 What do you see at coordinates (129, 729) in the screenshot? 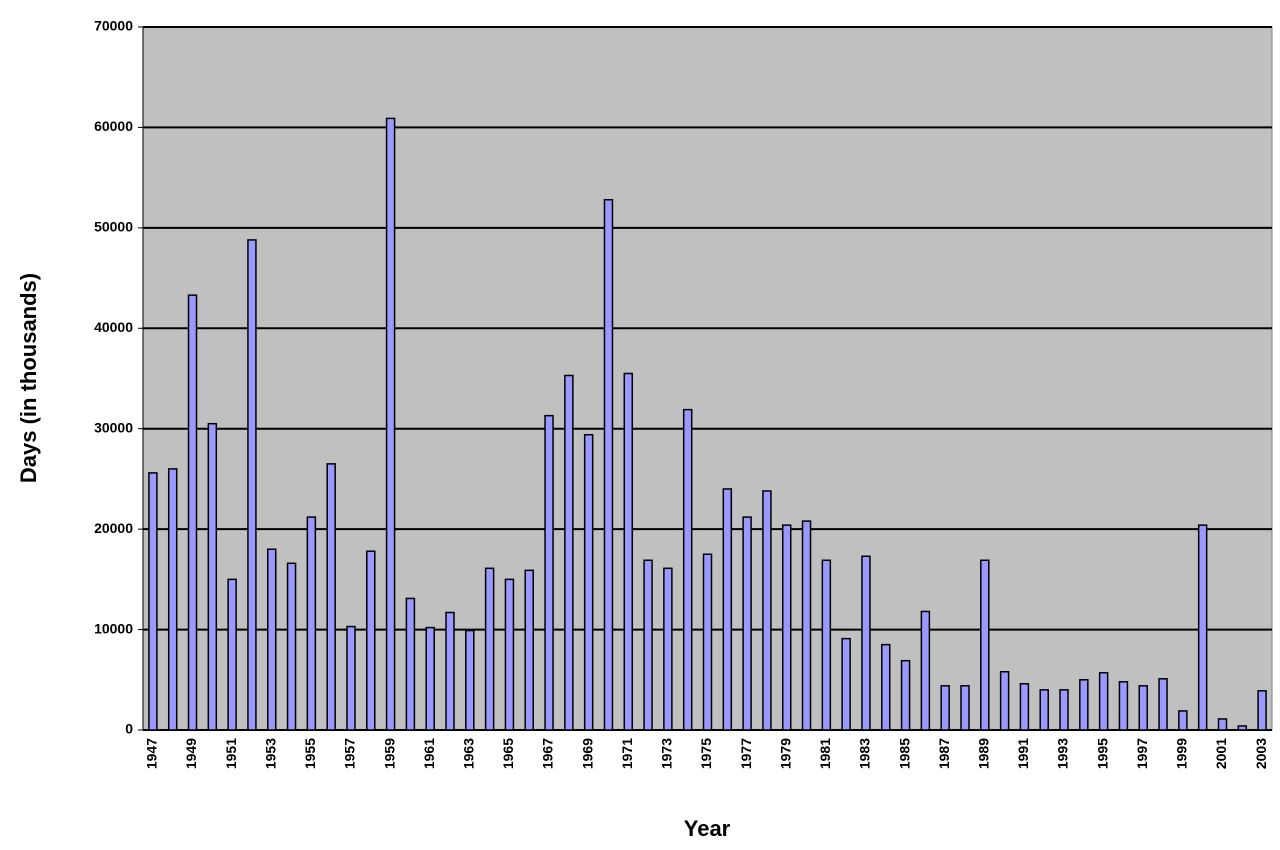
I see `y-tick-label: 0` at bounding box center [129, 729].